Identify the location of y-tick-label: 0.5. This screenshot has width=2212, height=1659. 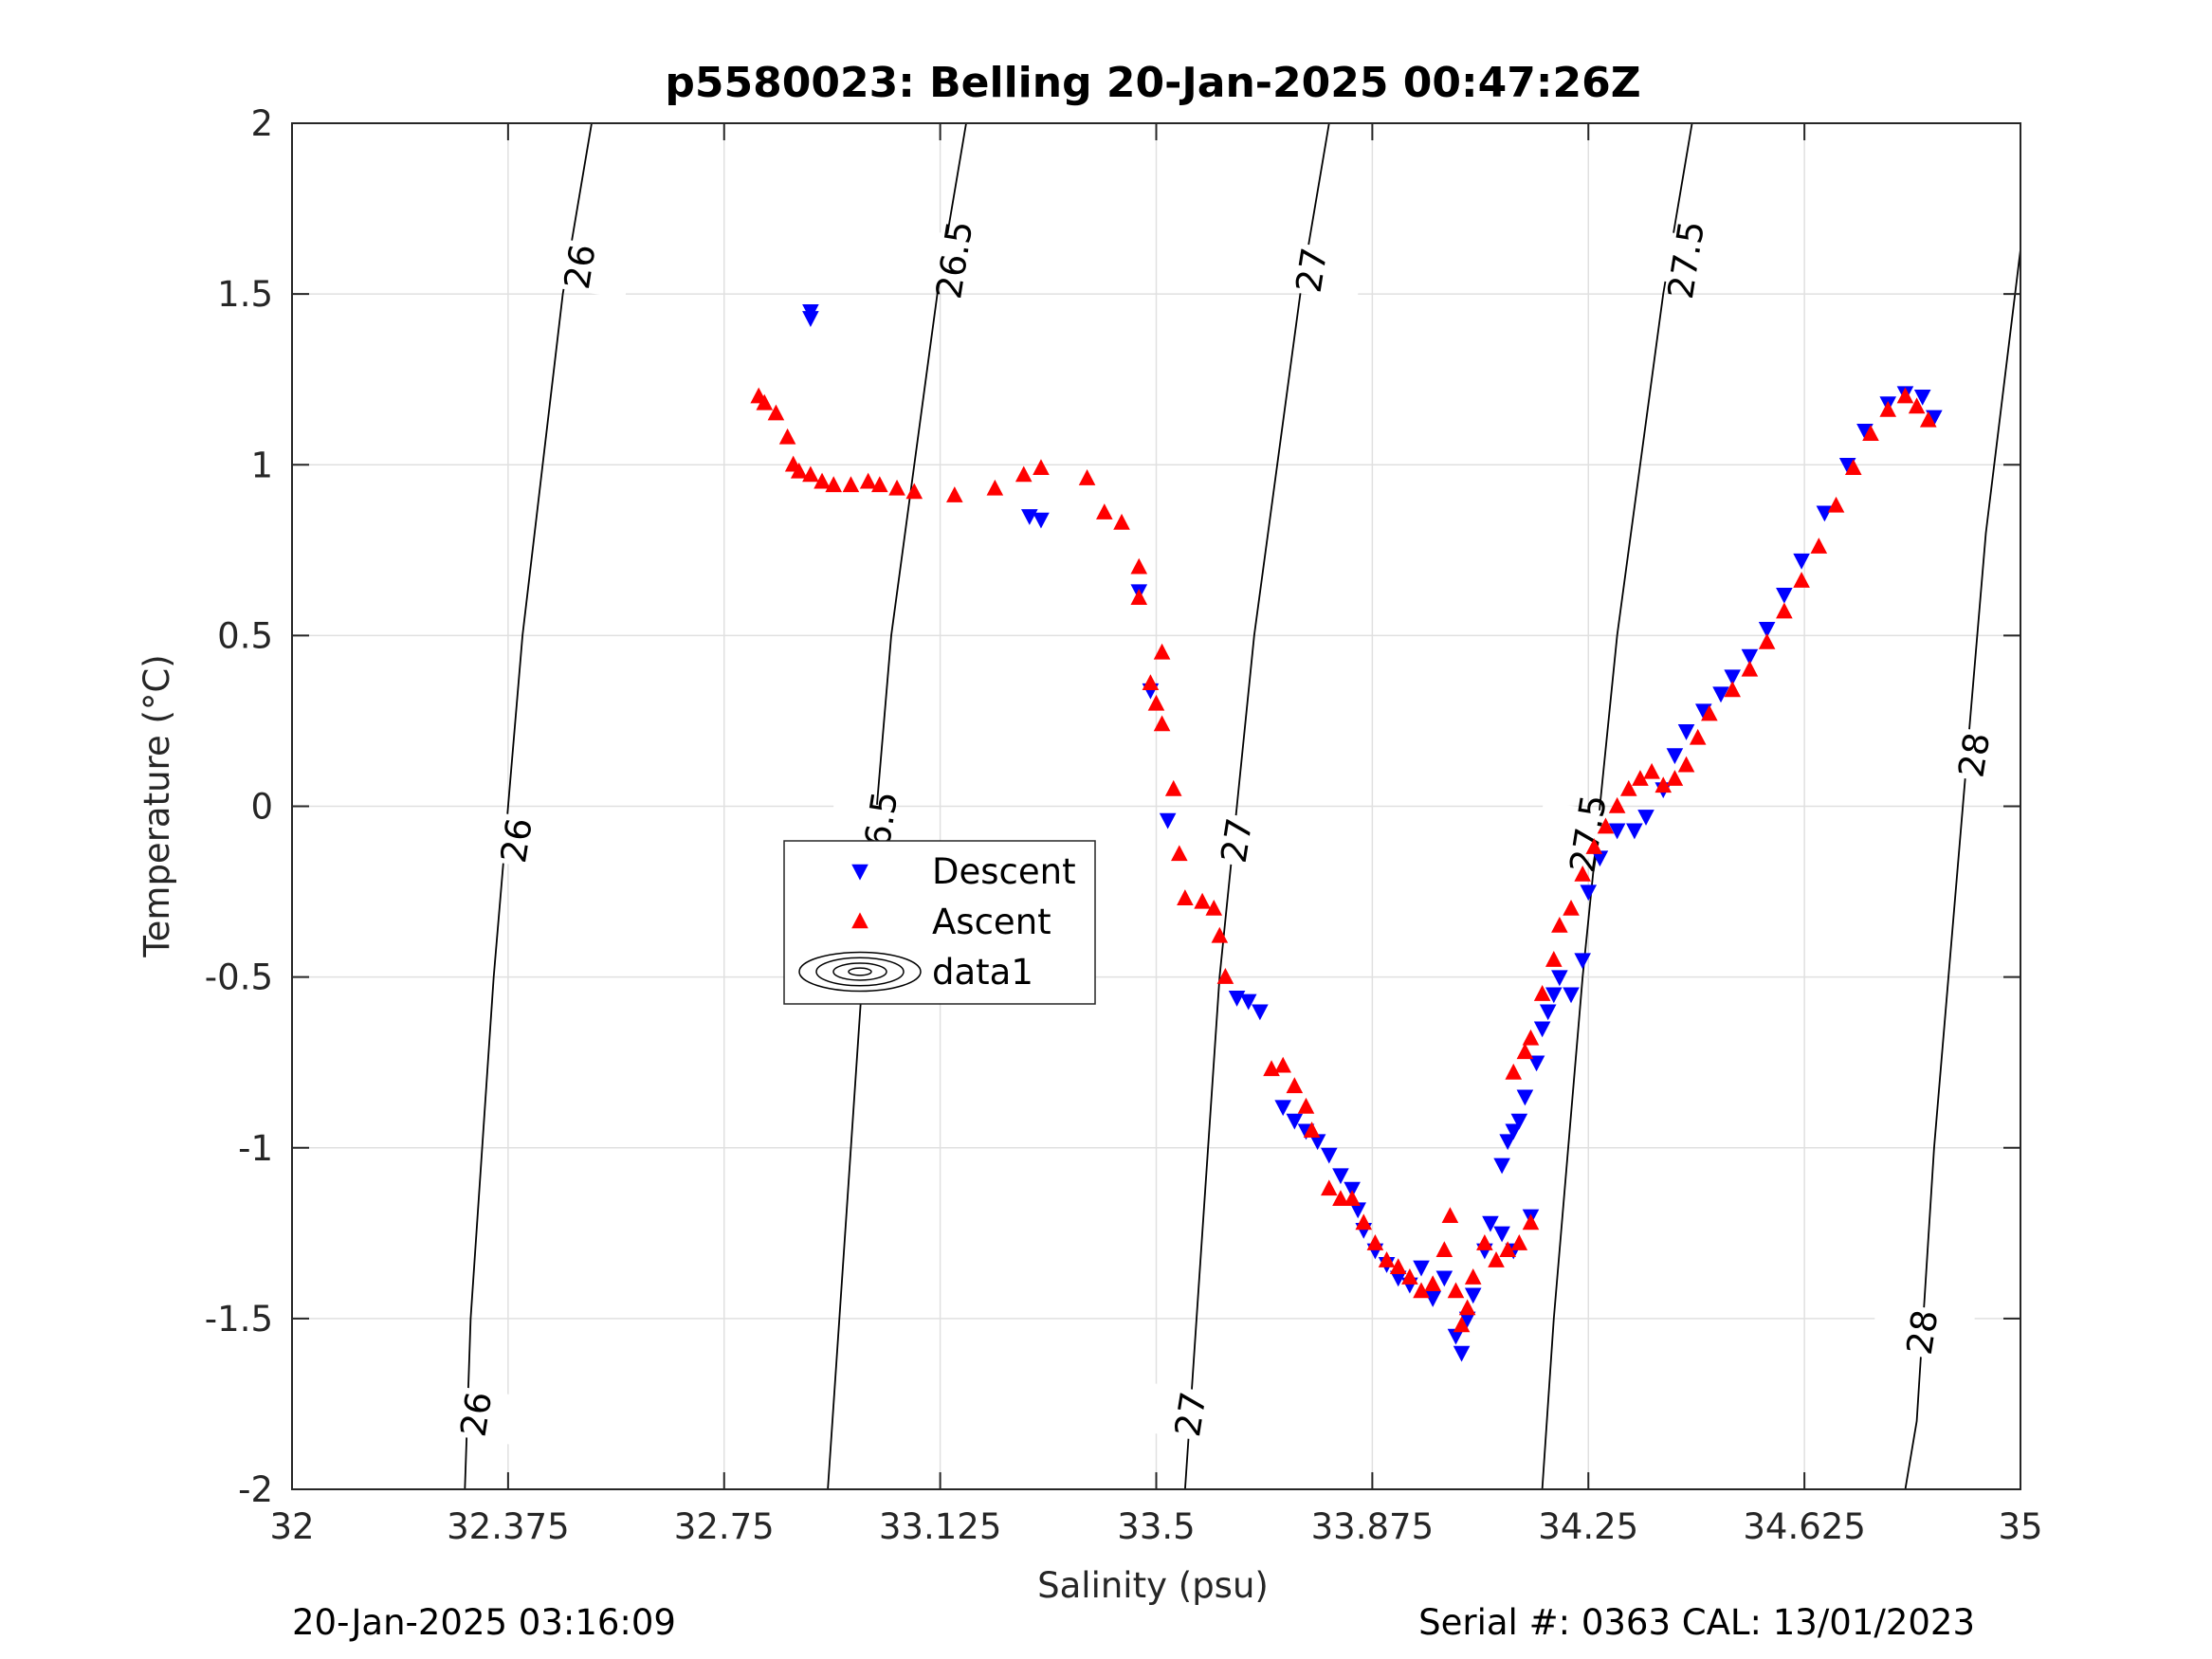
(245, 635).